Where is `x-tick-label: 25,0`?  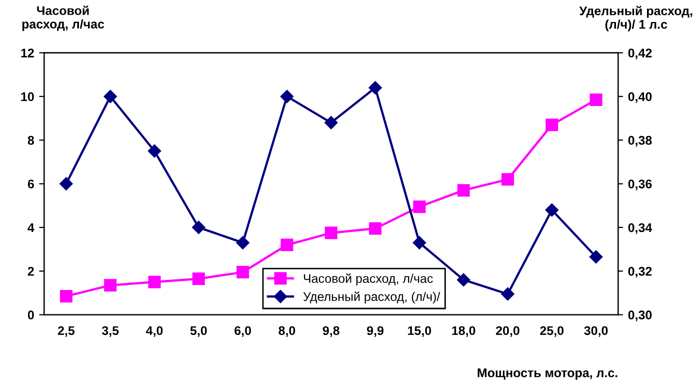
x-tick-label: 25,0 is located at coordinates (552, 331).